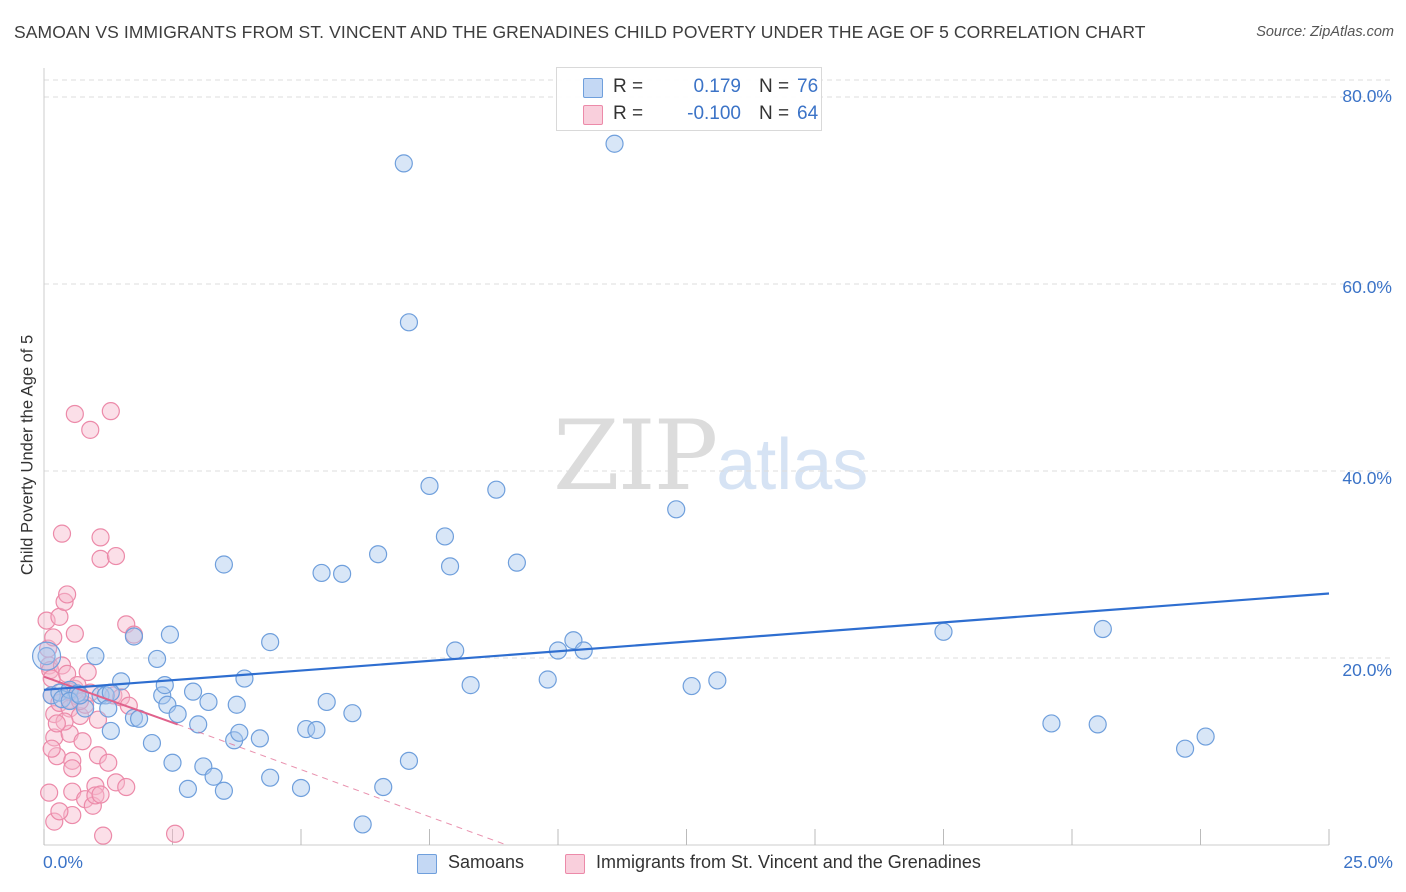 This screenshot has width=1406, height=892. I want to click on legend-r-value: 0.179, so click(717, 86).